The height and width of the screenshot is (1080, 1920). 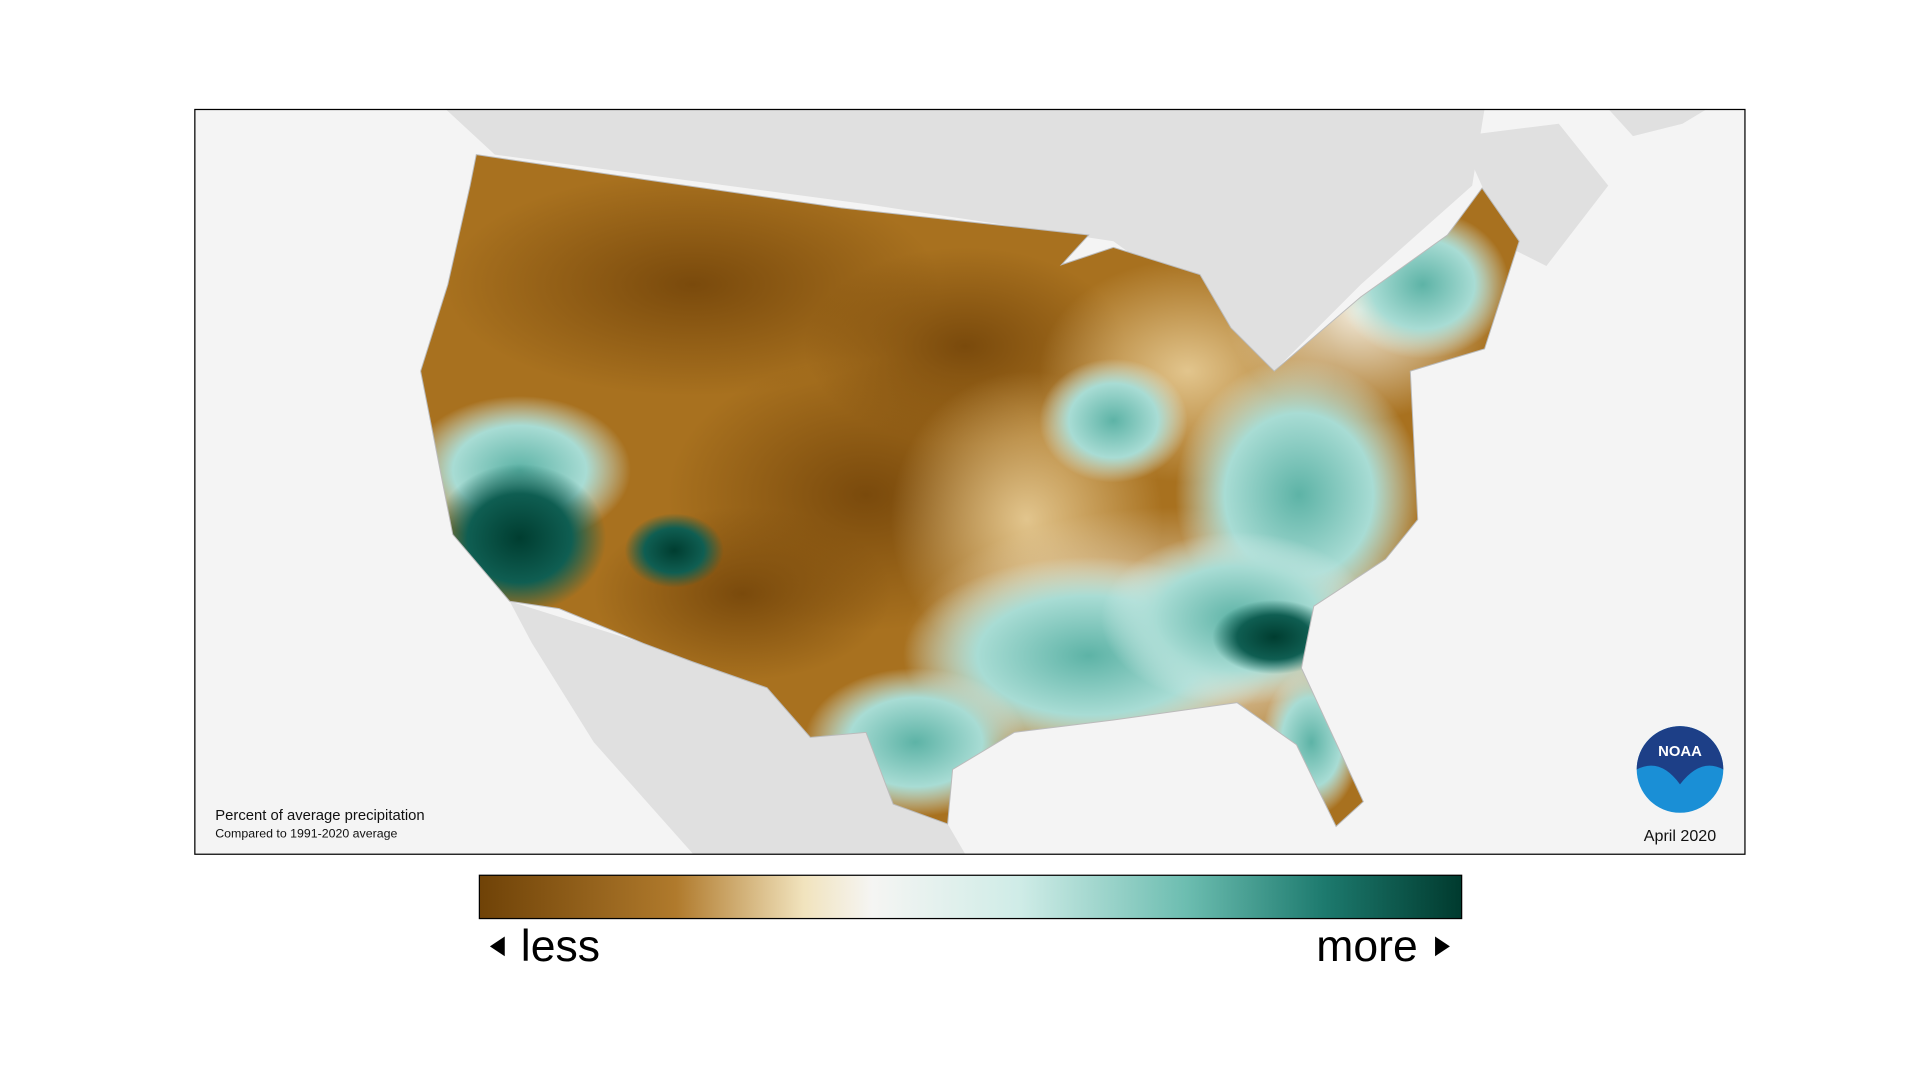 What do you see at coordinates (965, 240) in the screenshot?
I see `canada` at bounding box center [965, 240].